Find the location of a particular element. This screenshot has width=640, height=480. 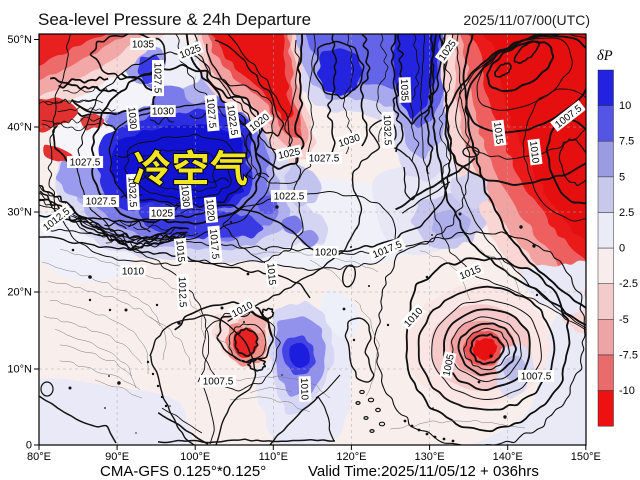

svg-text: 40°N is located at coordinates (19, 128).